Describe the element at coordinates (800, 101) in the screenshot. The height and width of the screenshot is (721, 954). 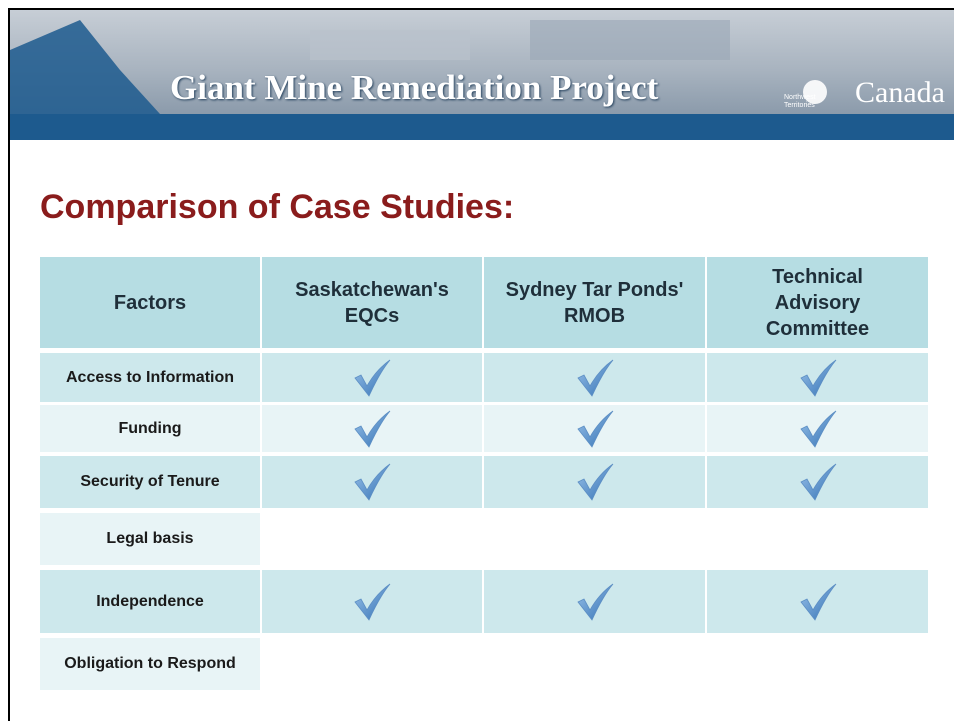
I see `territory-logo: Northwest Territories` at that location.